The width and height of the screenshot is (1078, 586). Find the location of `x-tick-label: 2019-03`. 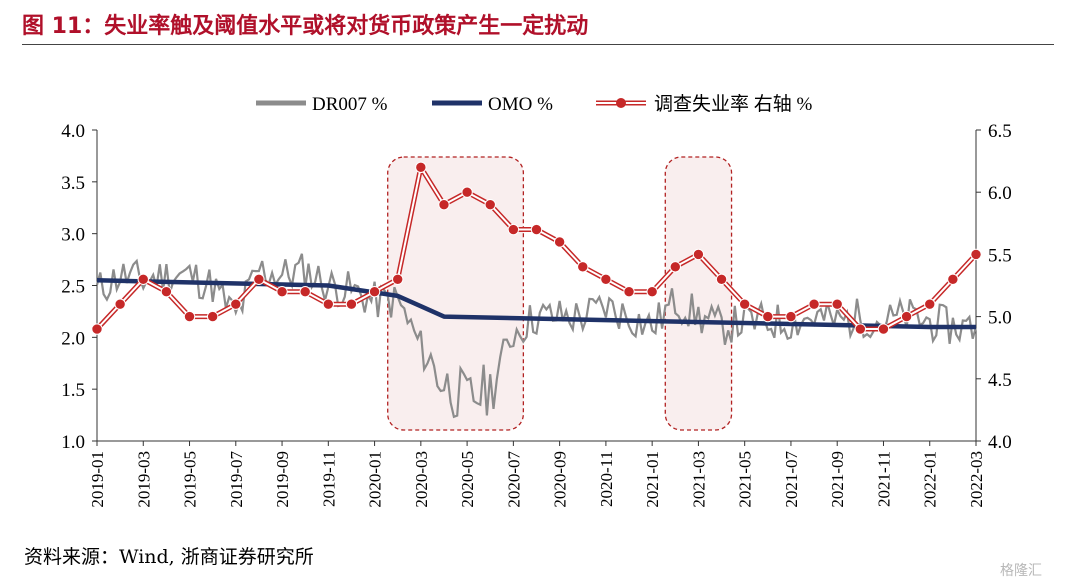

x-tick-label: 2019-03 is located at coordinates (143, 479).